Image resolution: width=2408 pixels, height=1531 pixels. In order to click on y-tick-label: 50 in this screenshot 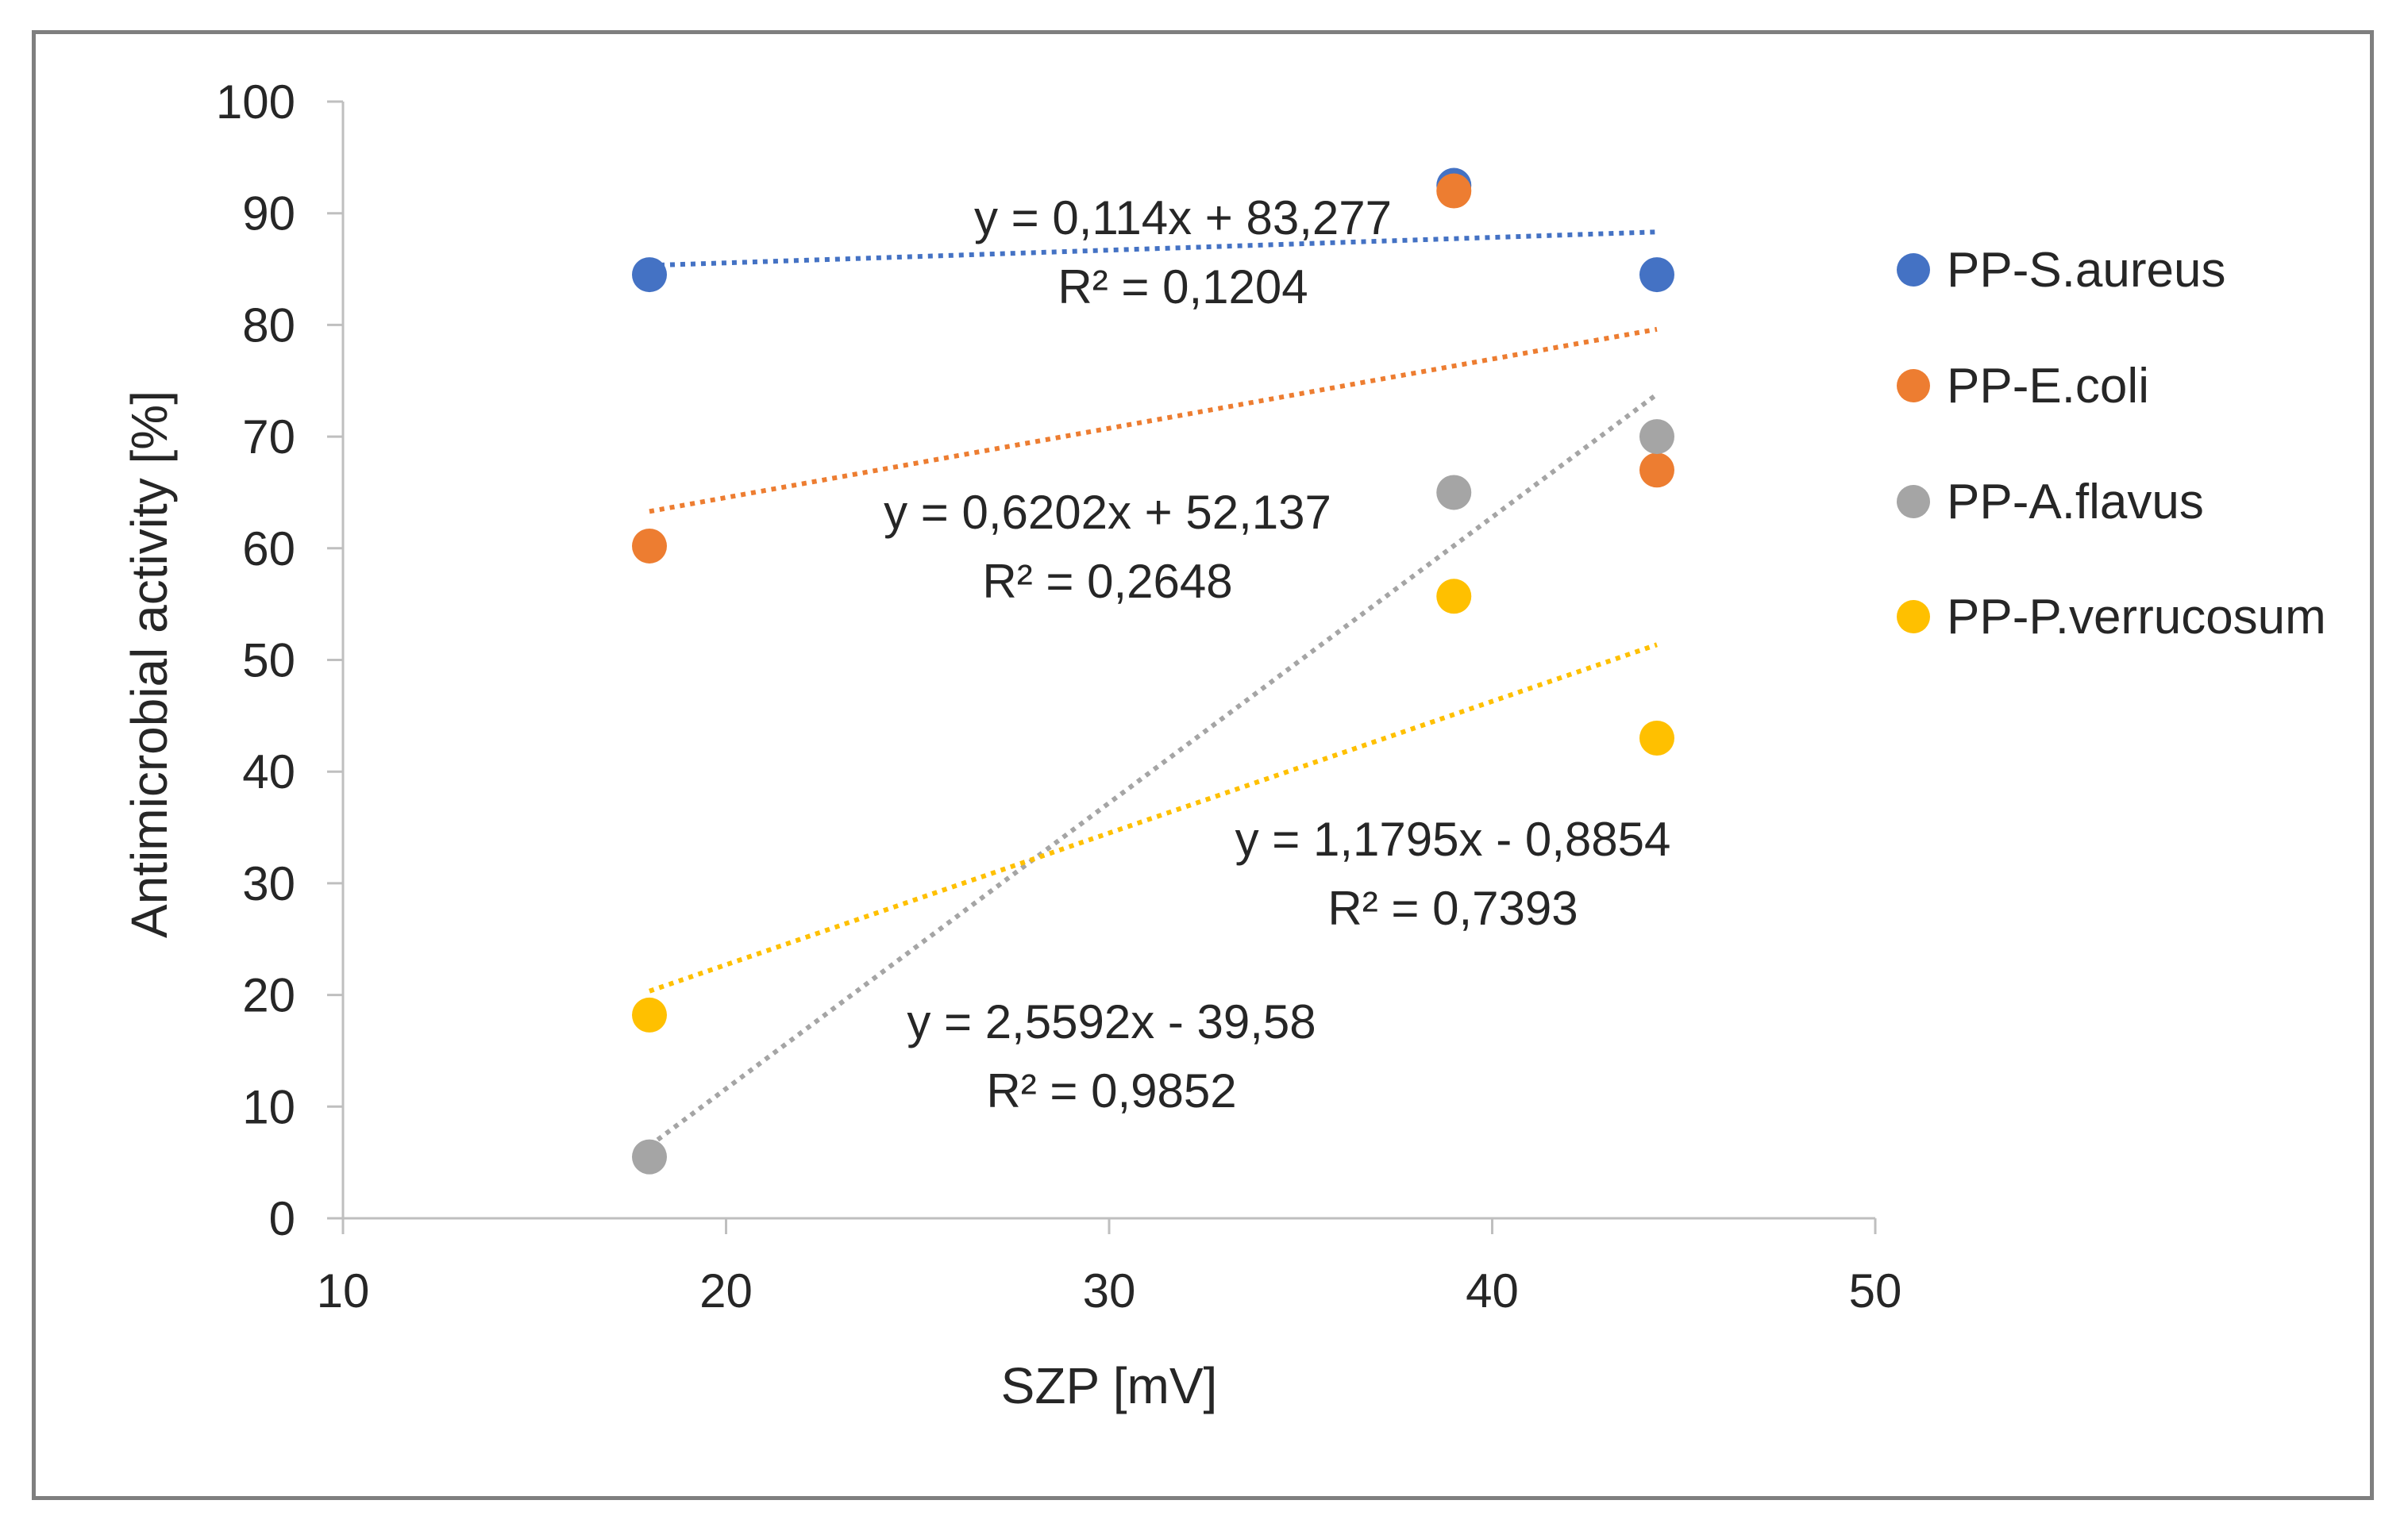, I will do `click(268, 660)`.